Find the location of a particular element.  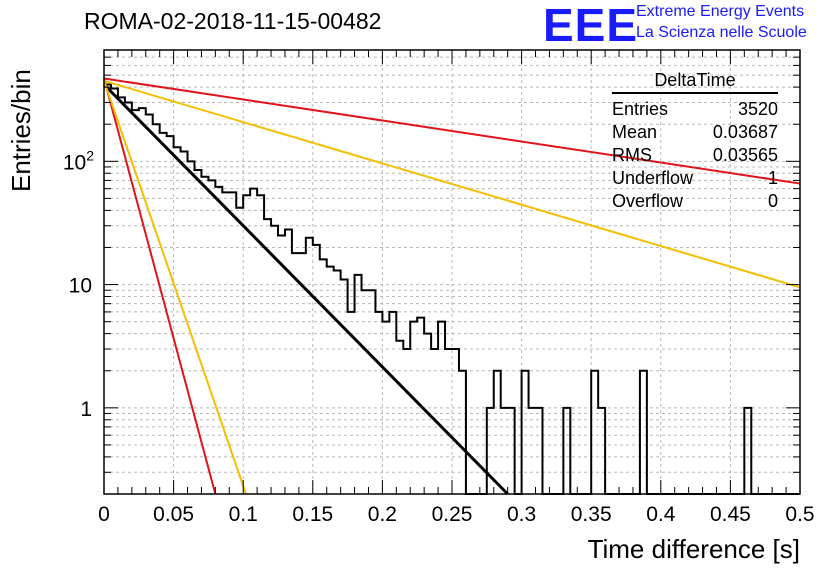

x-tick-label: 0.3 is located at coordinates (521, 514).